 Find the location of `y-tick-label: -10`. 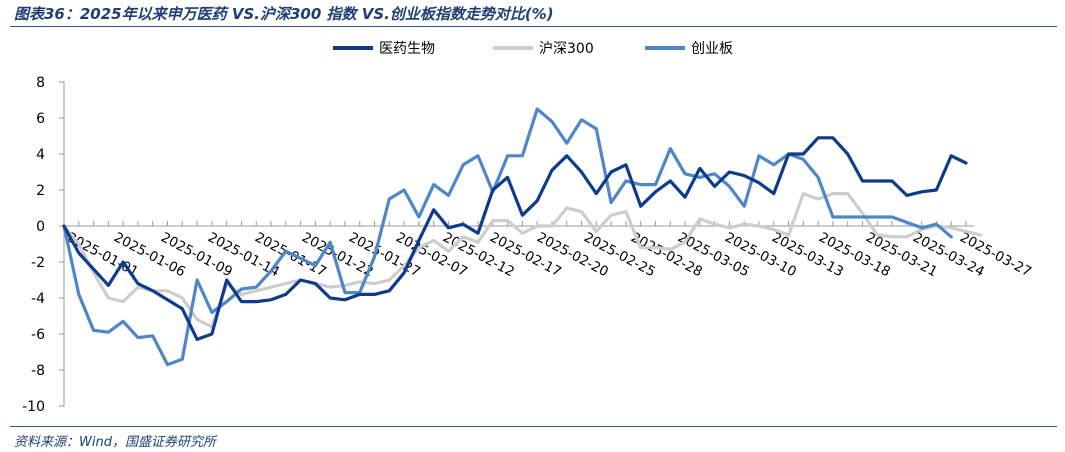

y-tick-label: -10 is located at coordinates (33, 407).